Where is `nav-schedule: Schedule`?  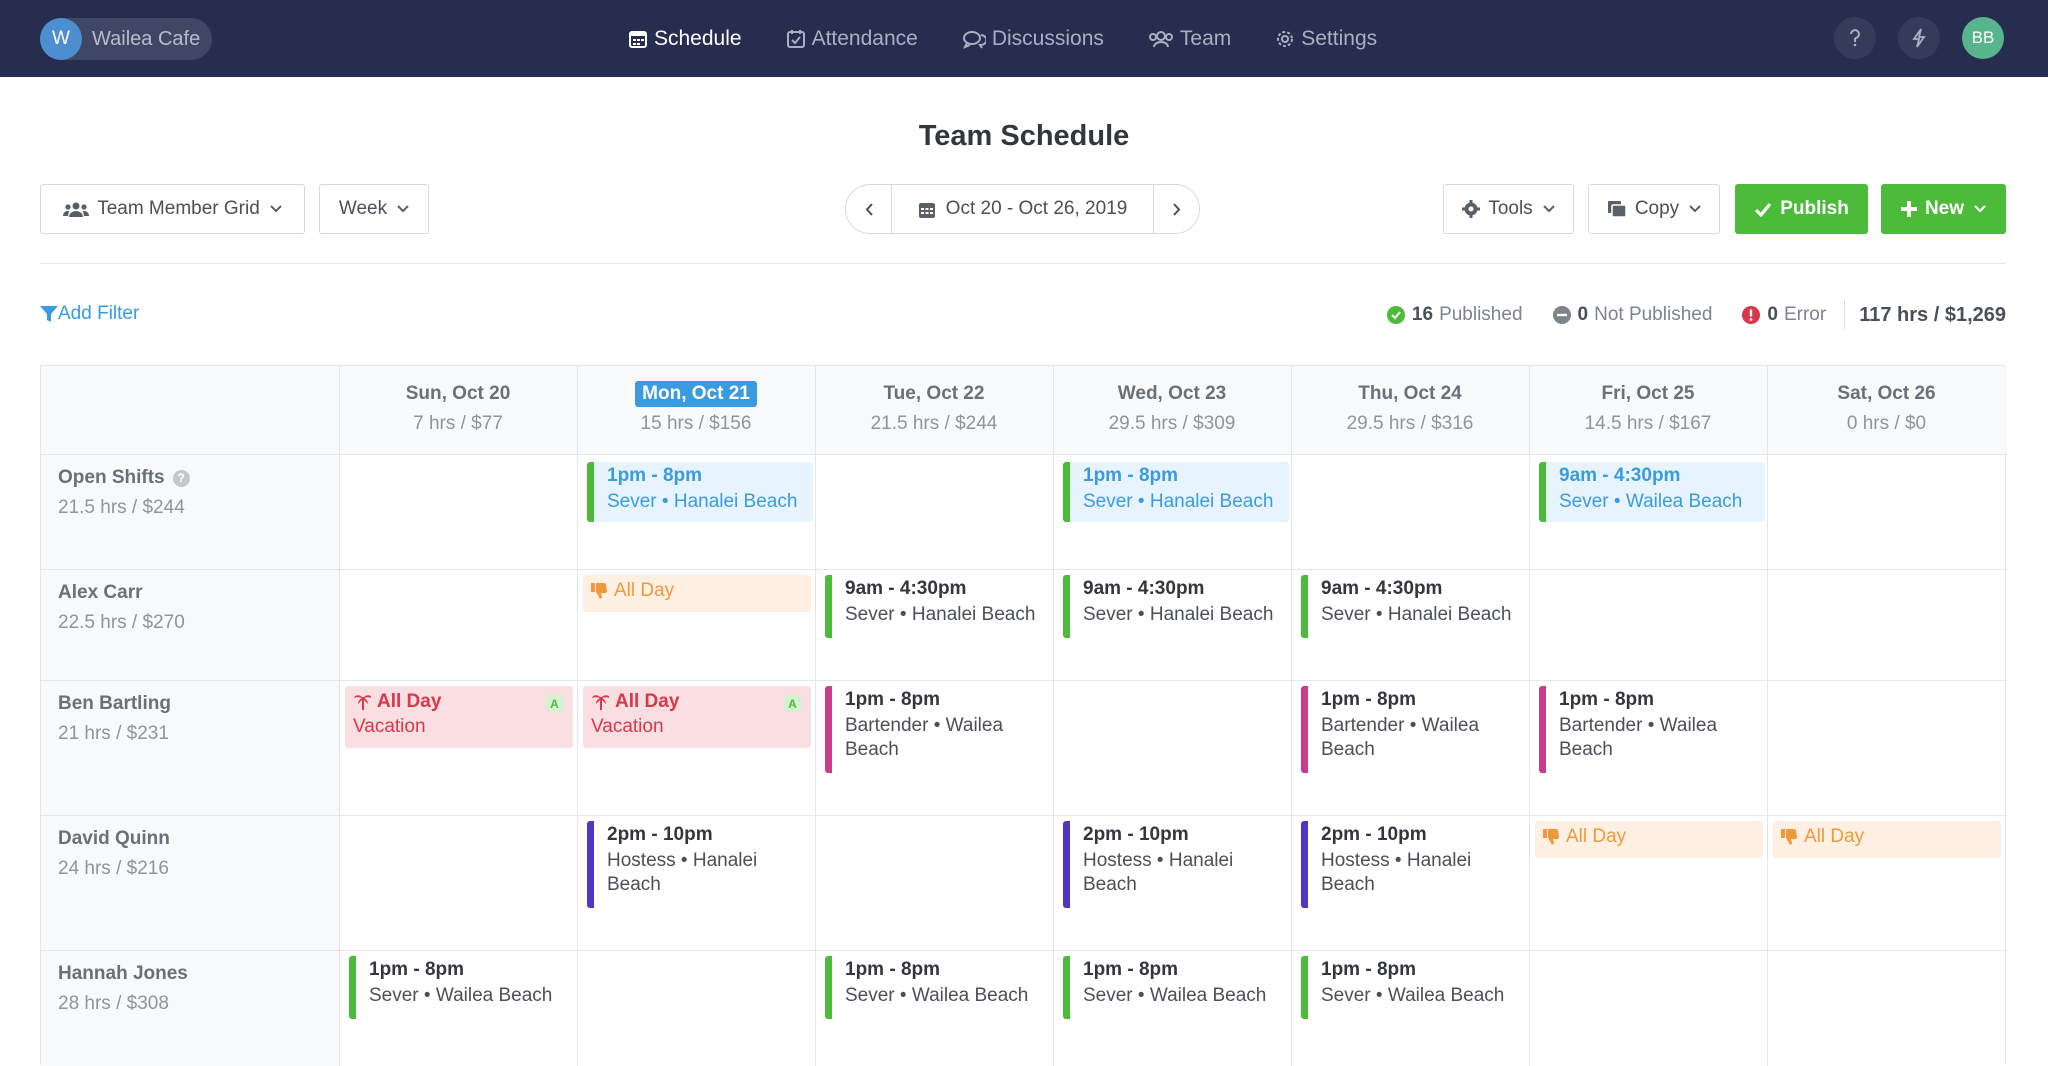
nav-schedule: Schedule is located at coordinates (685, 39).